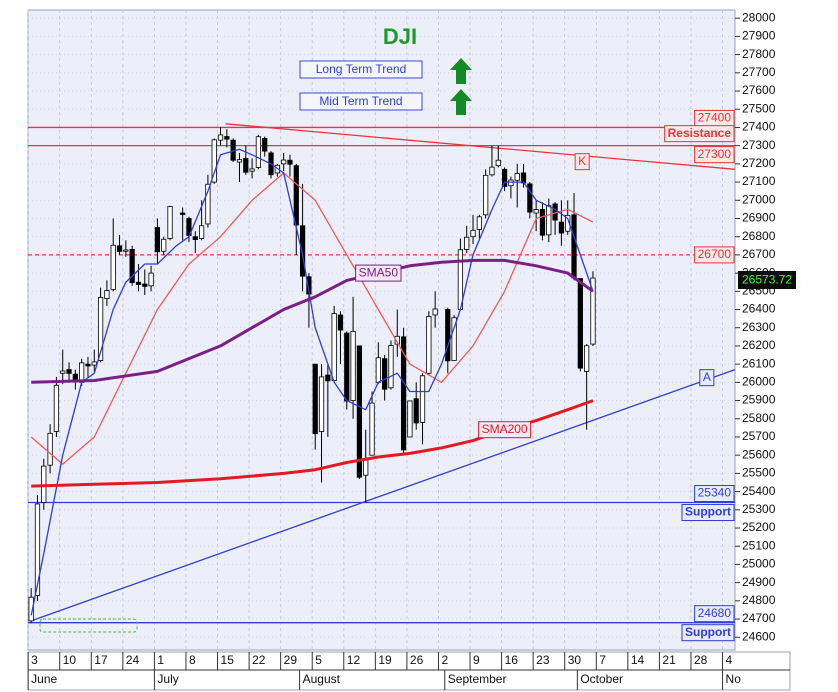 The width and height of the screenshot is (838, 692). Describe the element at coordinates (354, 660) in the screenshot. I see `x-tick-label: 12` at that location.